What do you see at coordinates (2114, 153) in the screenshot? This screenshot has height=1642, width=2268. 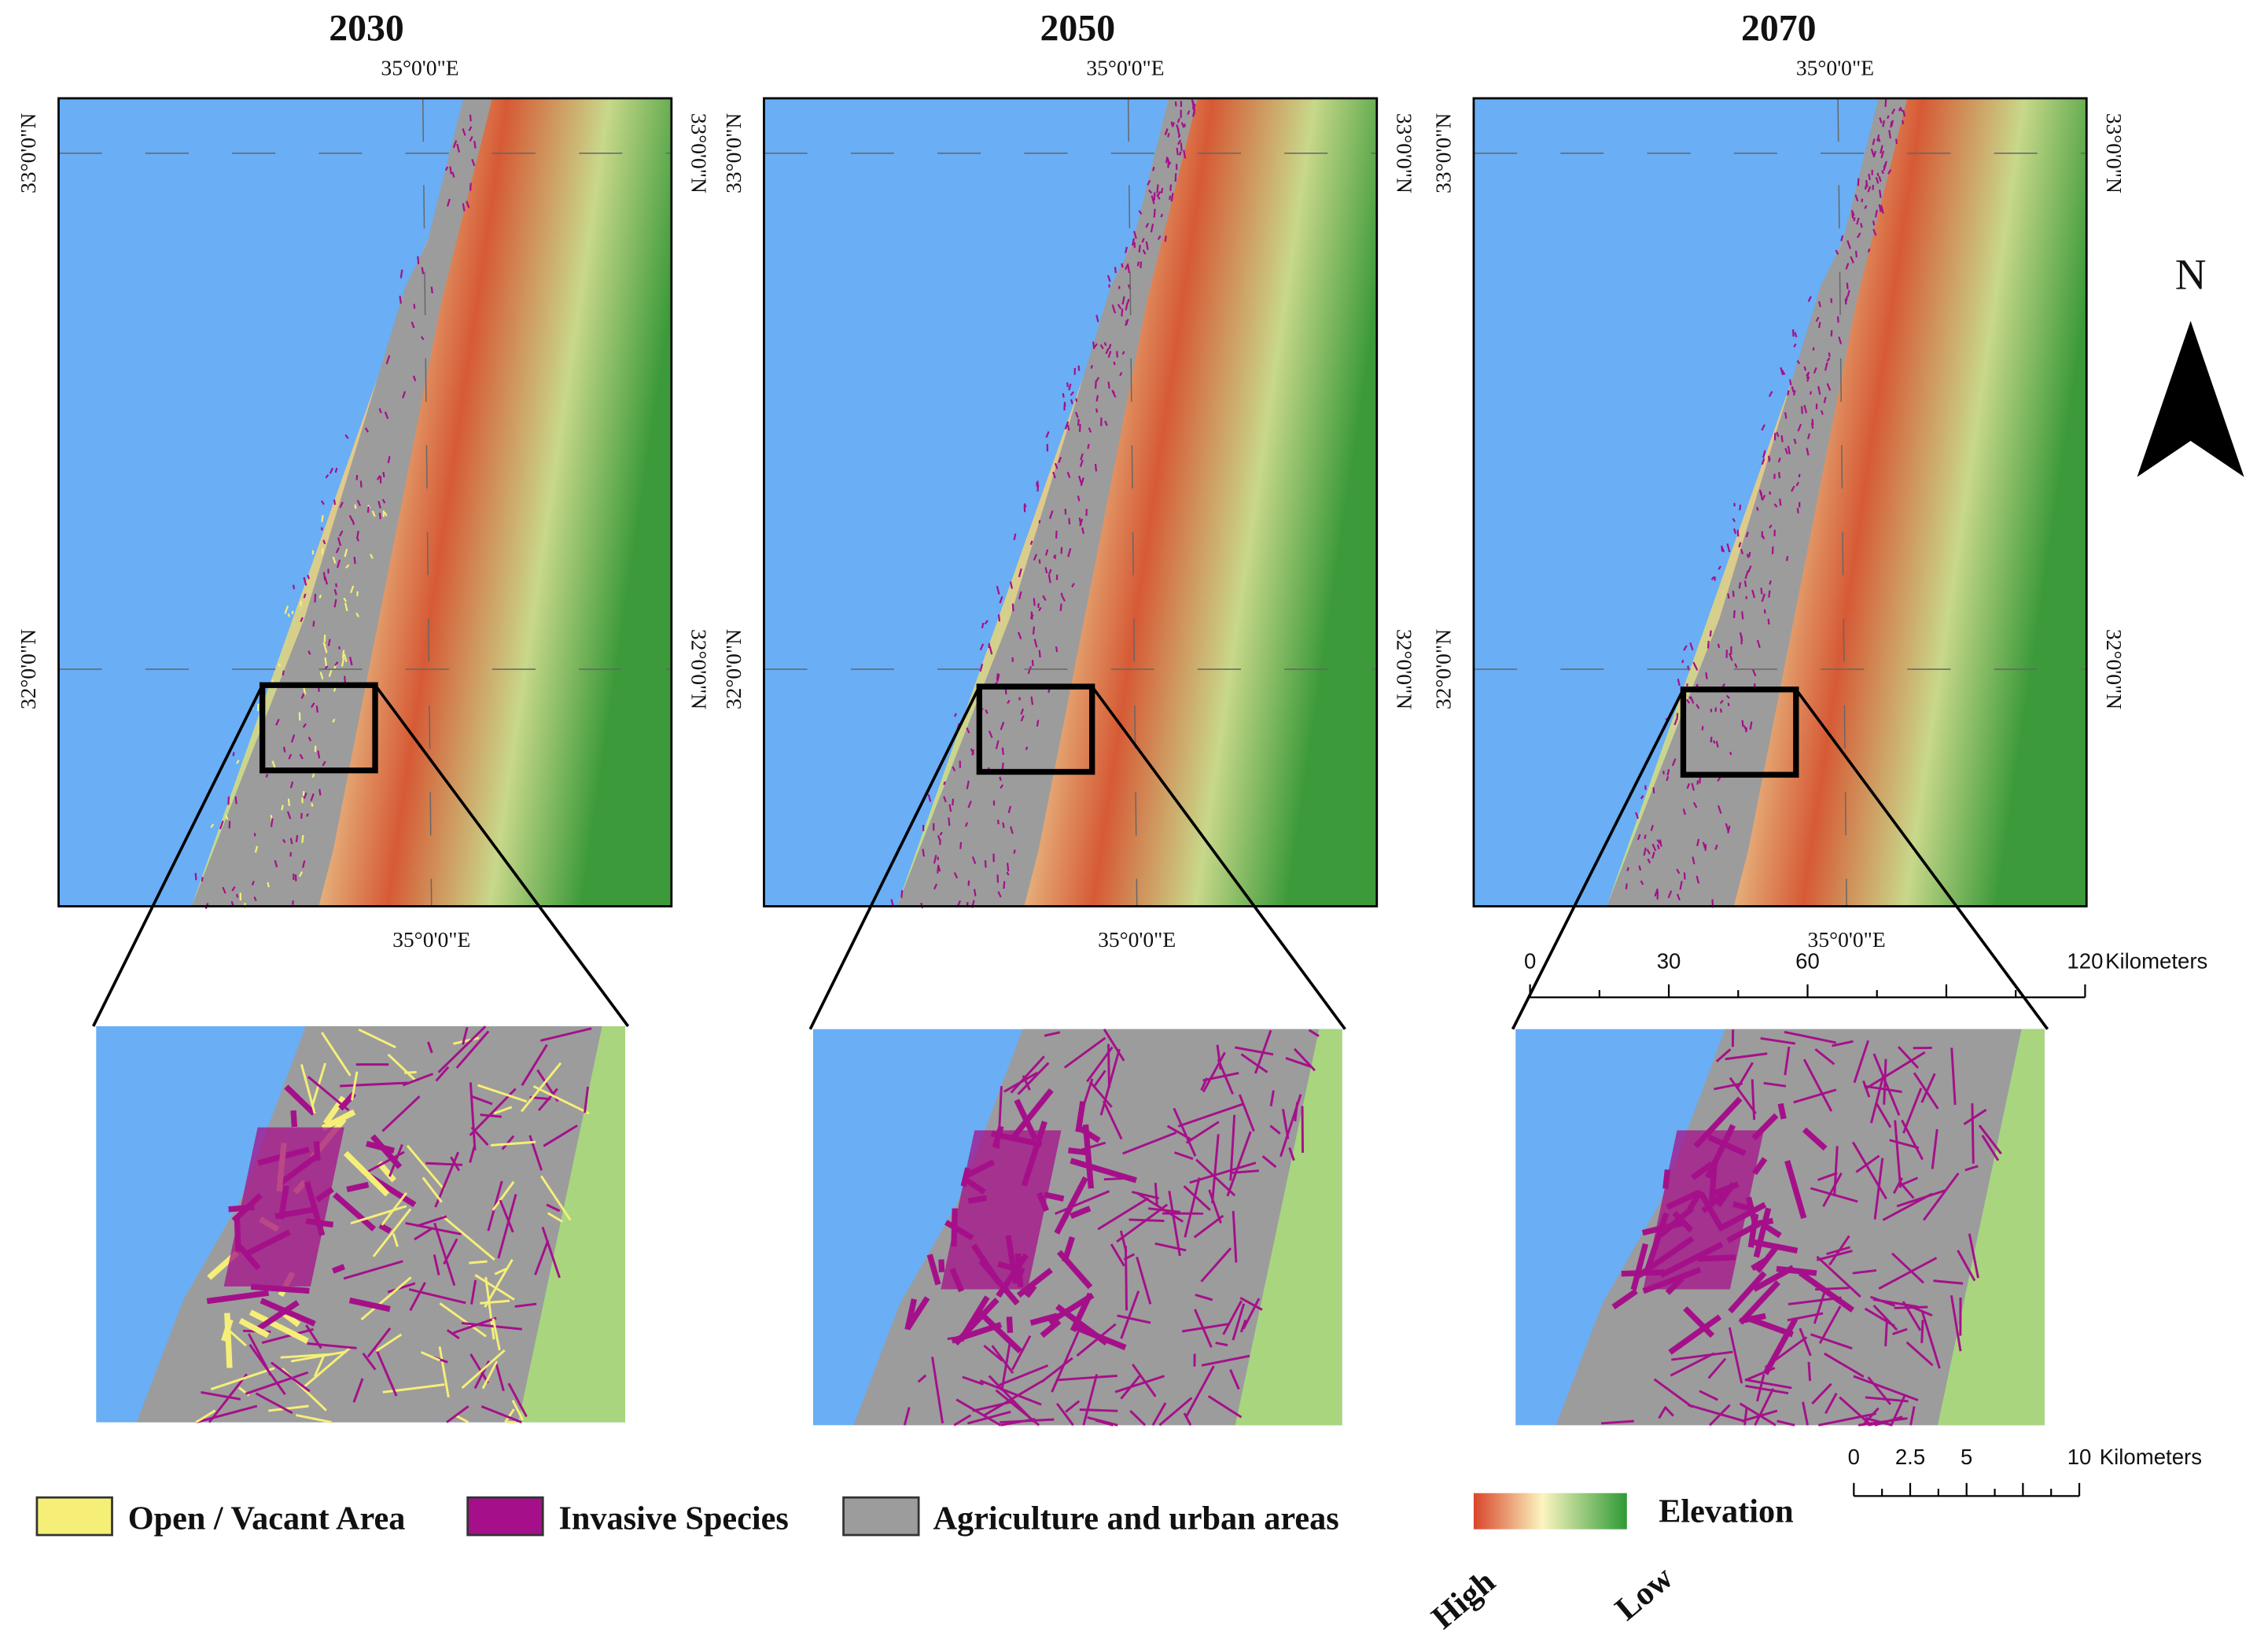 I see `lat-label: 33°0'0"N` at bounding box center [2114, 153].